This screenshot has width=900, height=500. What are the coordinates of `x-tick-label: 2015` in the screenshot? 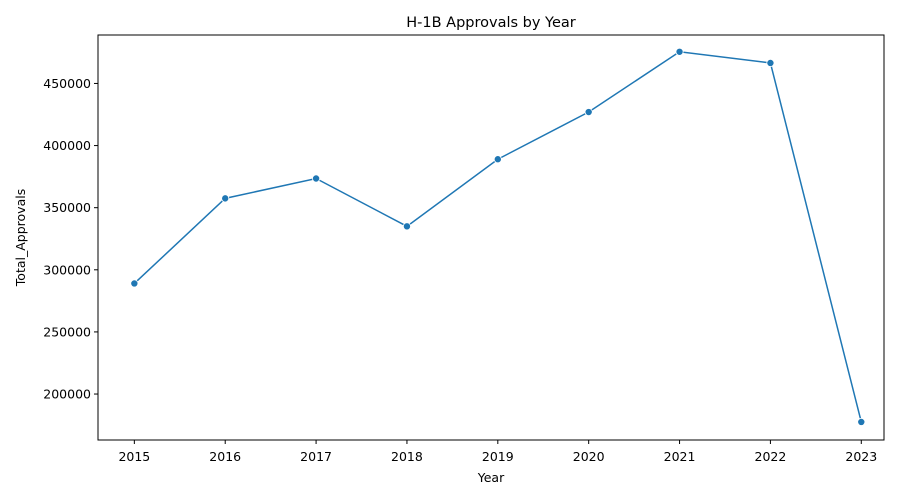 It's located at (134, 456).